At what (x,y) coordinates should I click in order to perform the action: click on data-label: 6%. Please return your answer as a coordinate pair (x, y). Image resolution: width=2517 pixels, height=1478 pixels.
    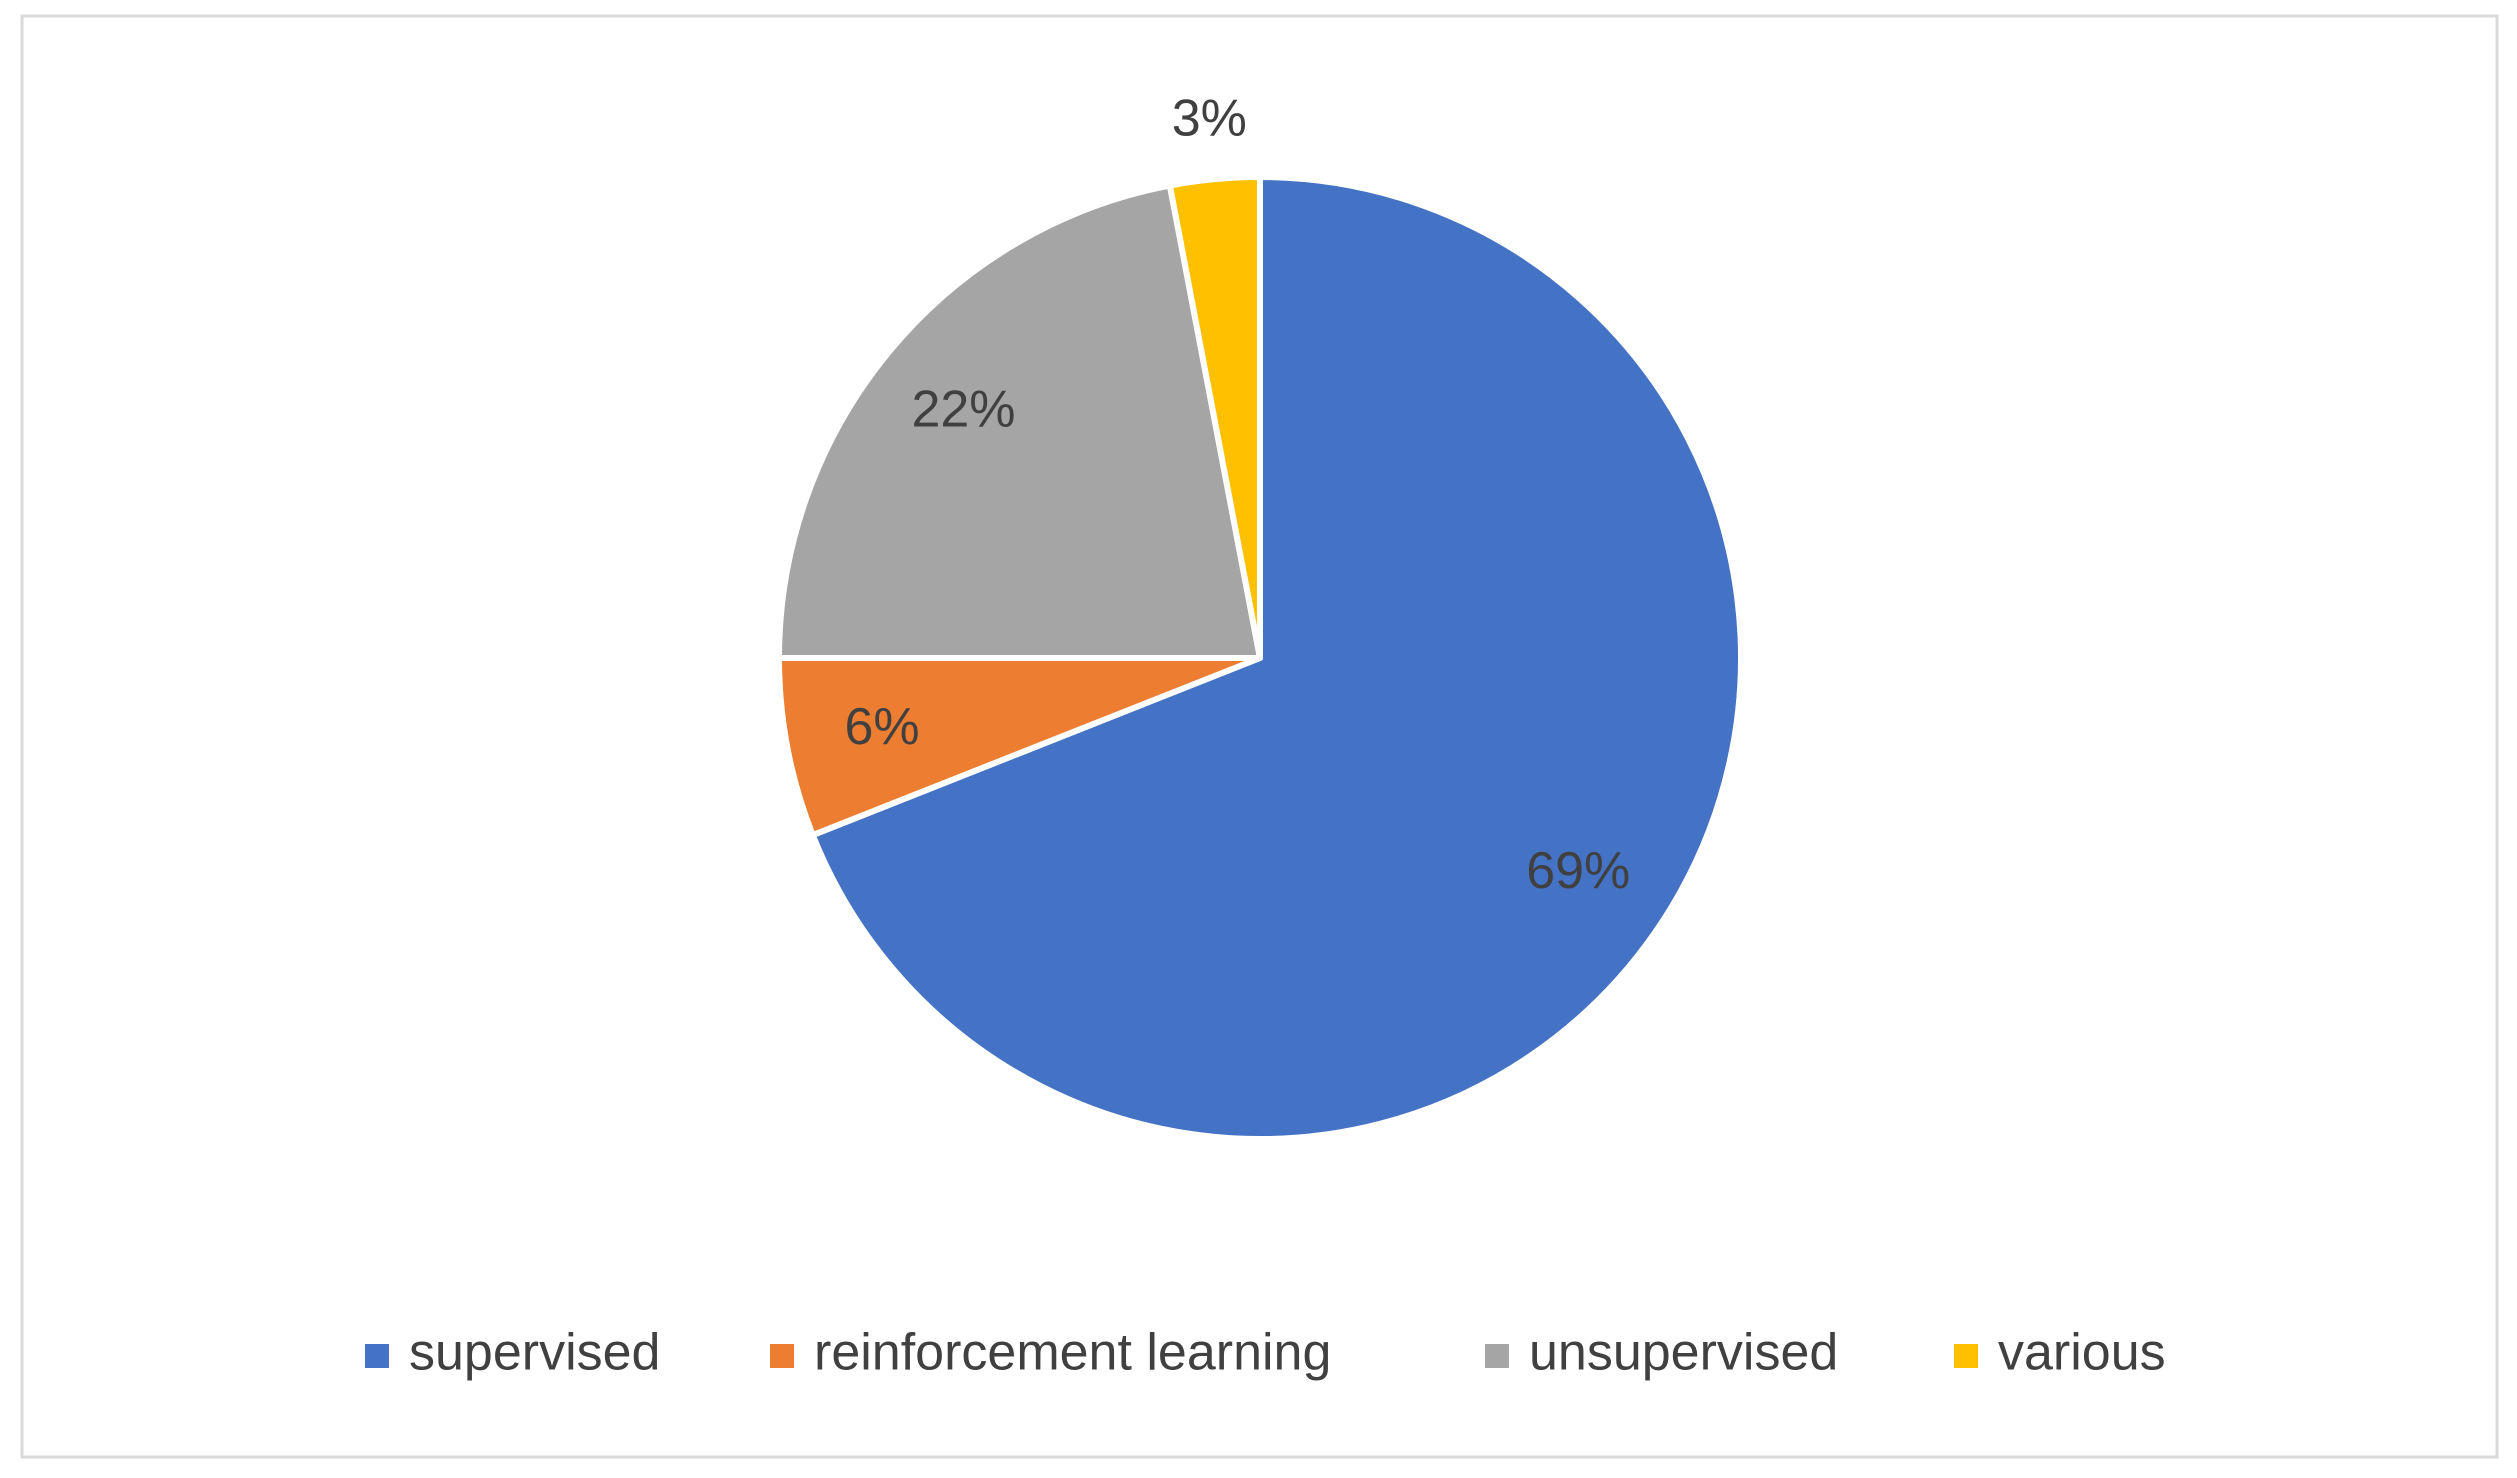
    Looking at the image, I should click on (881, 727).